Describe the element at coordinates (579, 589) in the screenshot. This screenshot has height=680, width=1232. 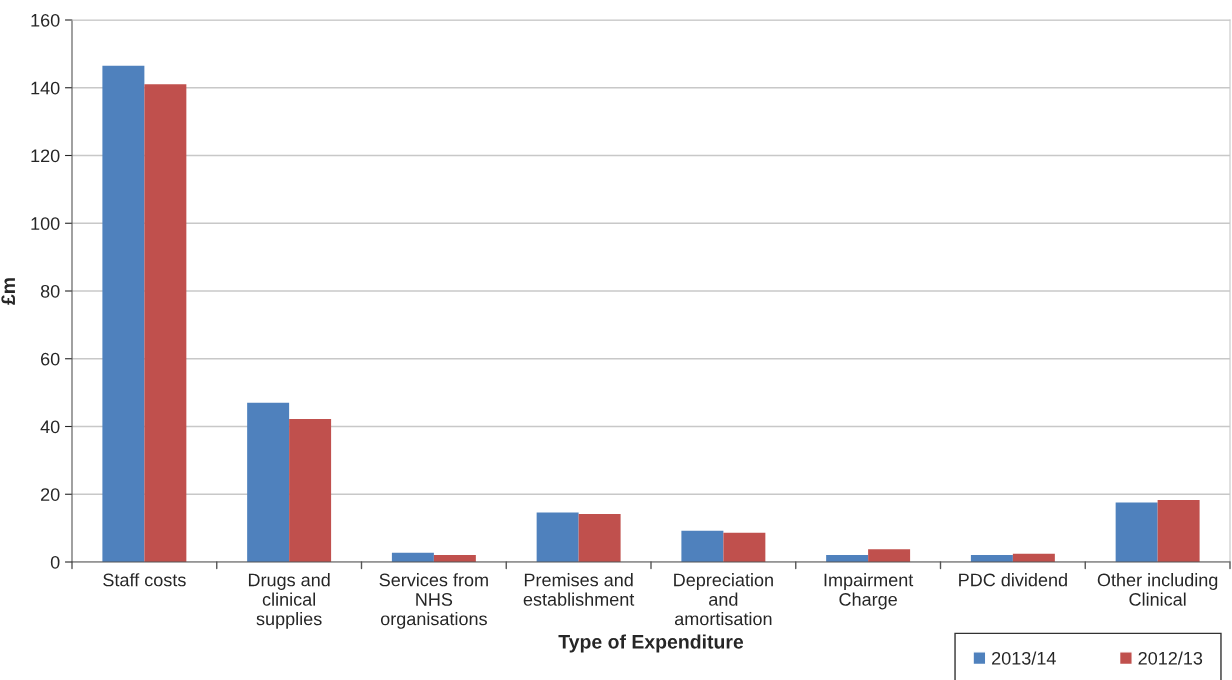
I see `x-tick-label: Premises and establishment` at that location.